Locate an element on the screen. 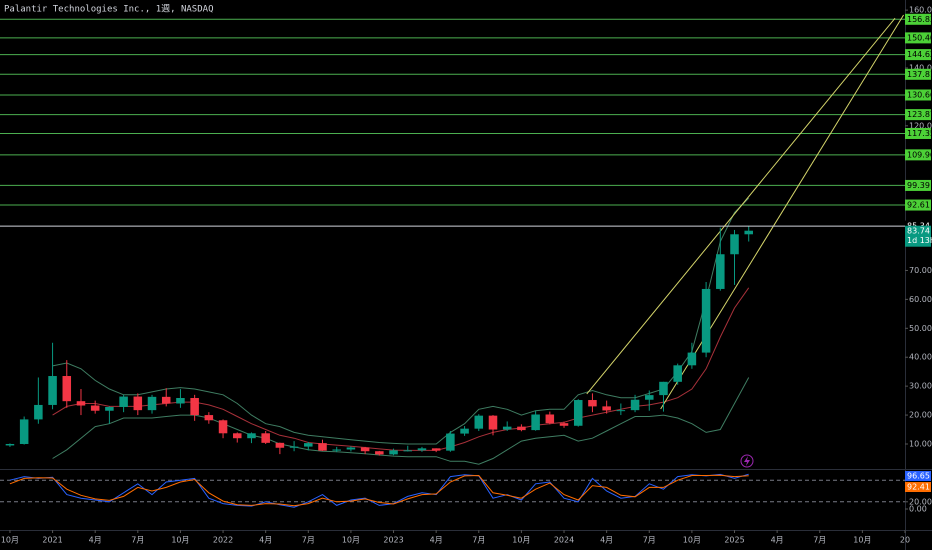 Image resolution: width=932 pixels, height=550 pixels. last-price-badge is located at coordinates (918, 236).